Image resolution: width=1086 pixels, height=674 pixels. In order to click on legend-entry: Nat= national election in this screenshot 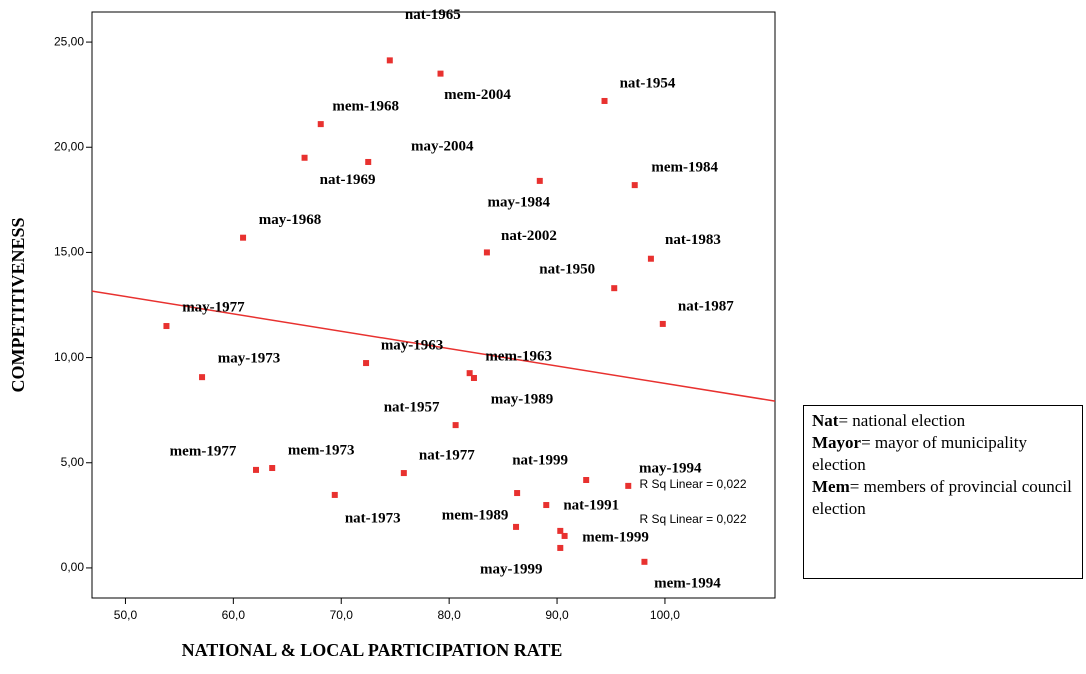, I will do `click(943, 421)`.